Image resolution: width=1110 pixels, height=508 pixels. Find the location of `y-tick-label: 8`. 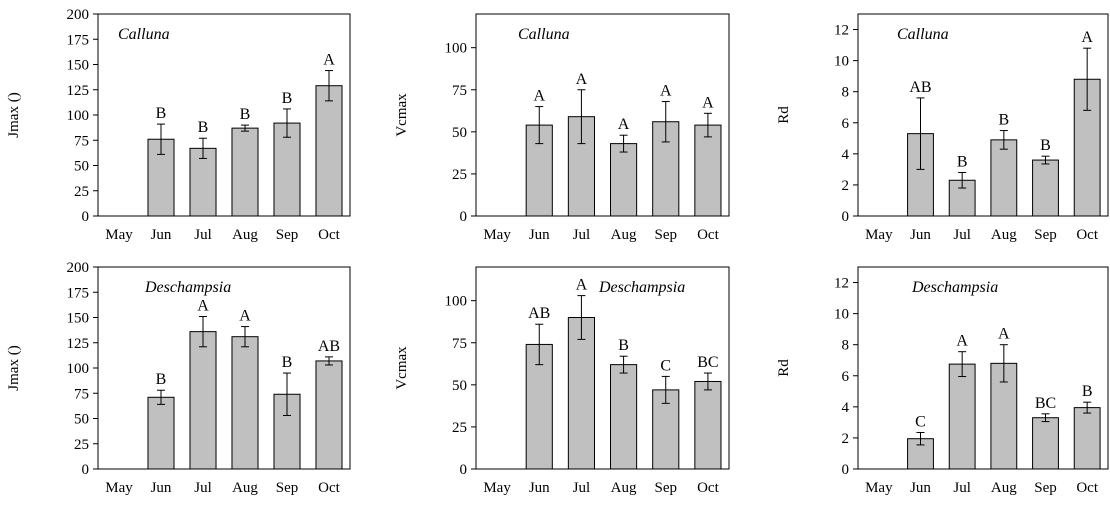

y-tick-label: 8 is located at coordinates (846, 93).